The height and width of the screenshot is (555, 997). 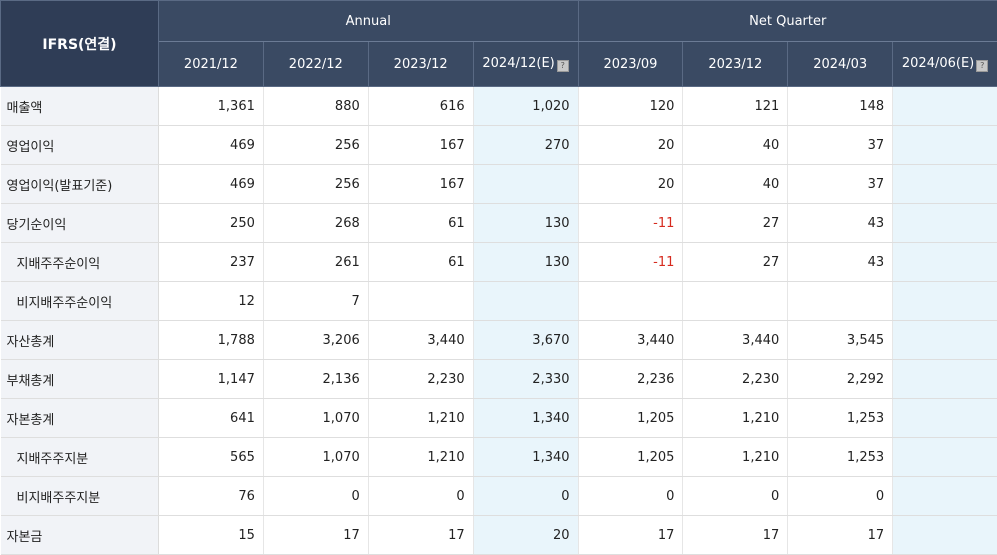 I want to click on table-cell: 3,670, so click(x=526, y=340).